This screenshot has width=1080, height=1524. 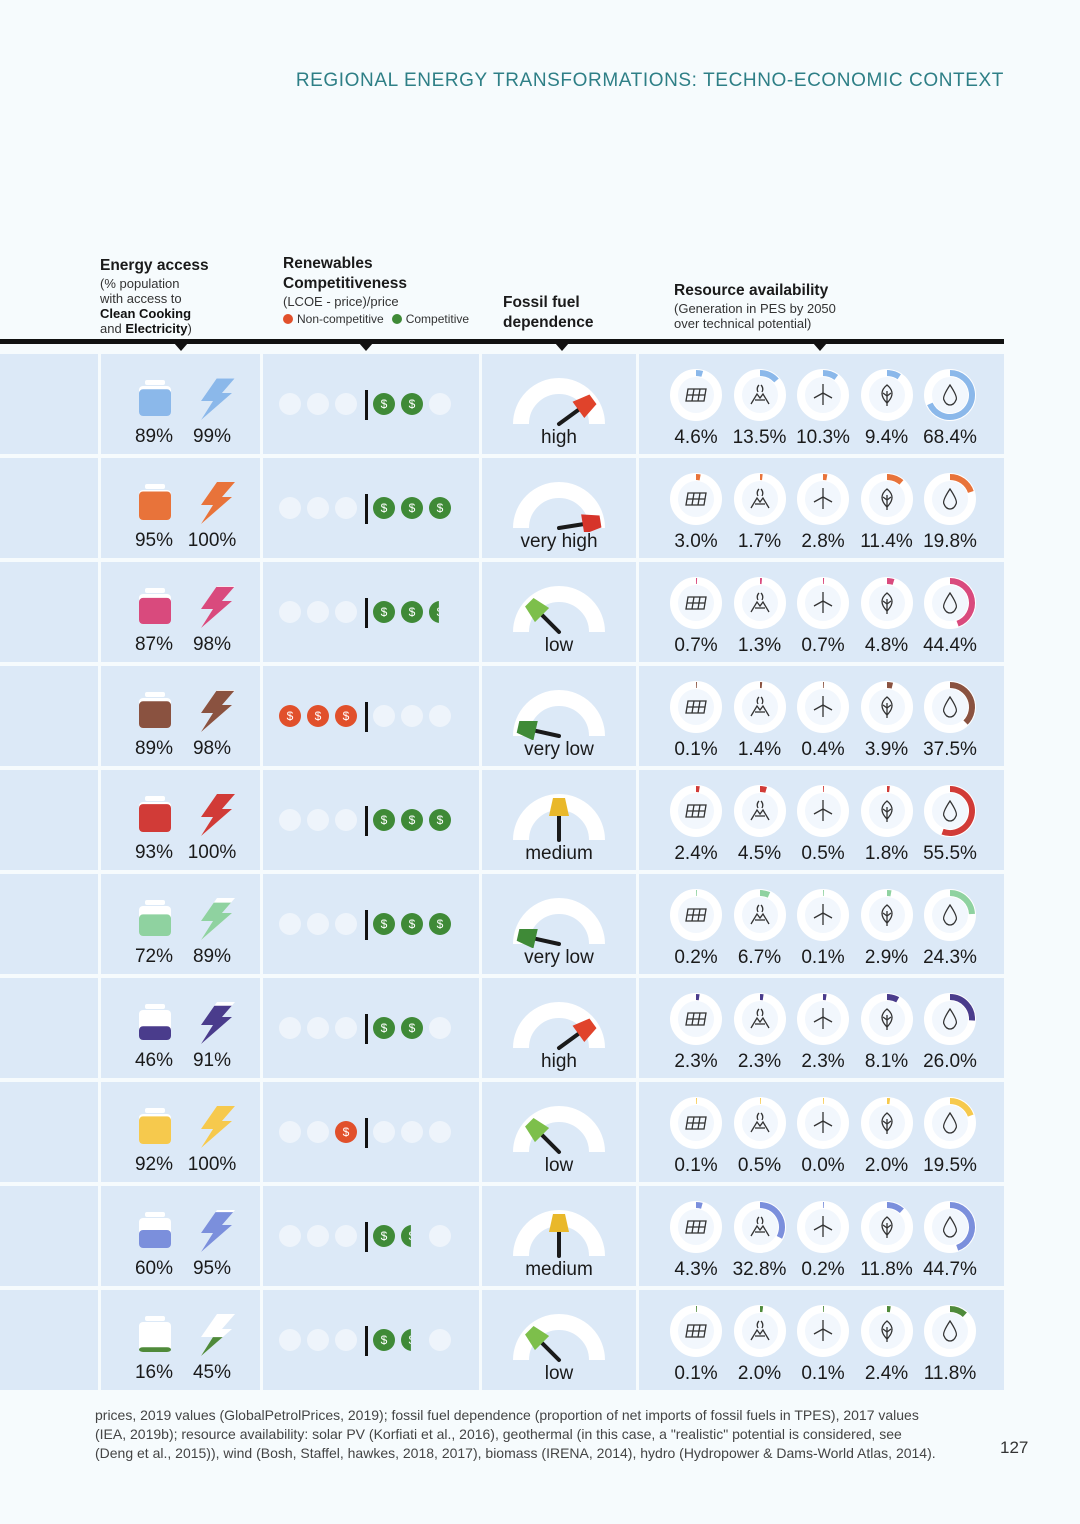 I want to click on fossil-label: very low, so click(x=559, y=749).